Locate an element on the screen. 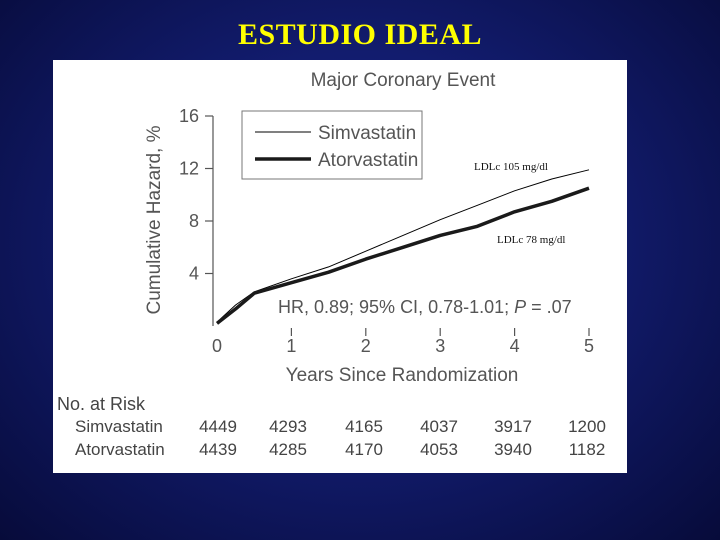 Image resolution: width=720 pixels, height=540 pixels. legend: Simvastatin Atorvastatin is located at coordinates (332, 145).